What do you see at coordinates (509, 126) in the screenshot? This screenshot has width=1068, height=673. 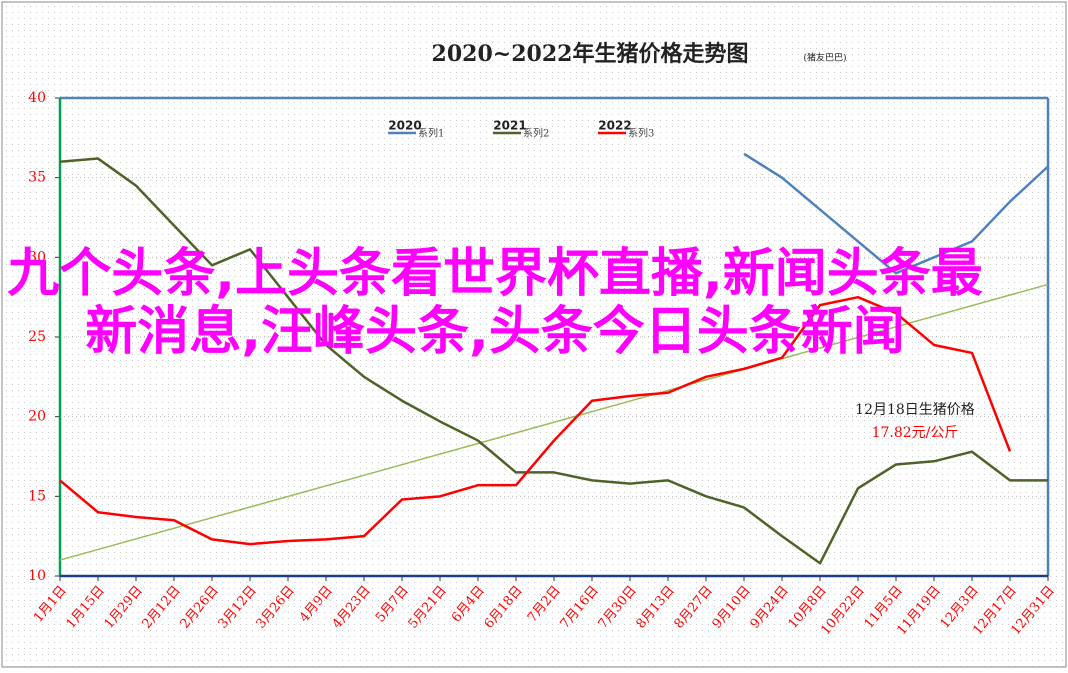 I see `legend-year: 2021` at bounding box center [509, 126].